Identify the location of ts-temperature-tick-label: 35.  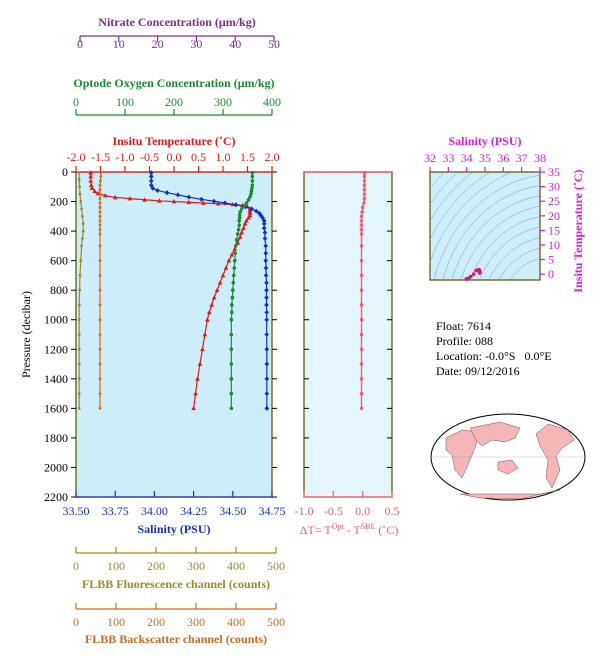
(554, 172).